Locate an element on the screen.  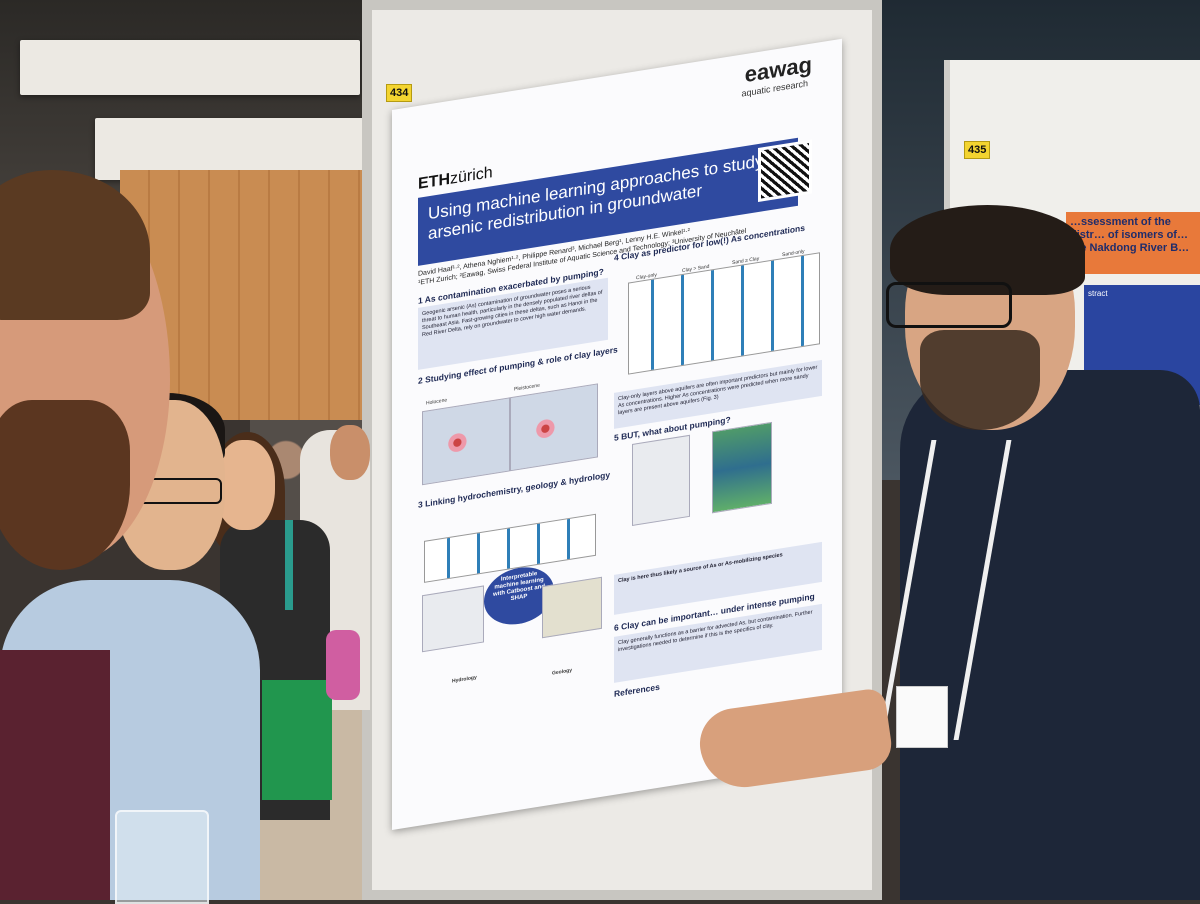
map-label-pleistocene: Pleistocene is located at coordinates (527, 387).